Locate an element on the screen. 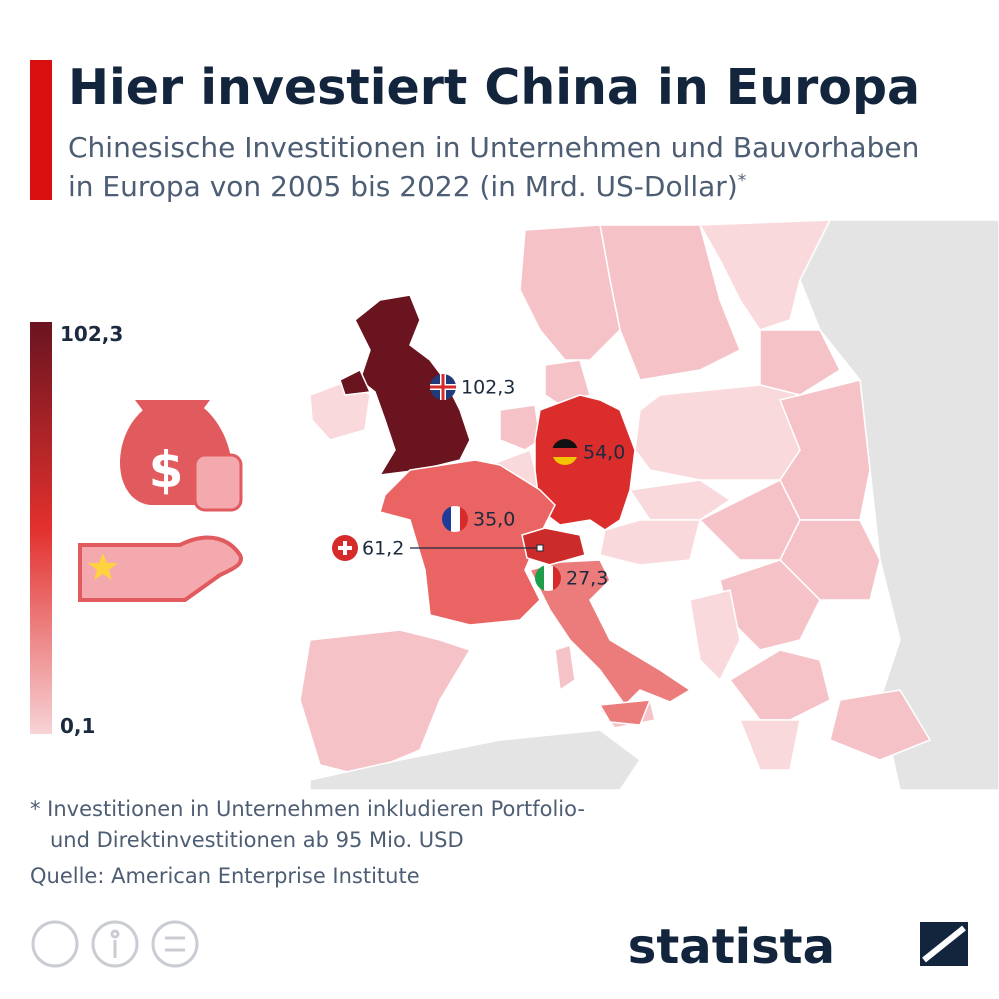 Image resolution: width=999 pixels, height=999 pixels. scale-min-label: 0,1 is located at coordinates (77, 726).